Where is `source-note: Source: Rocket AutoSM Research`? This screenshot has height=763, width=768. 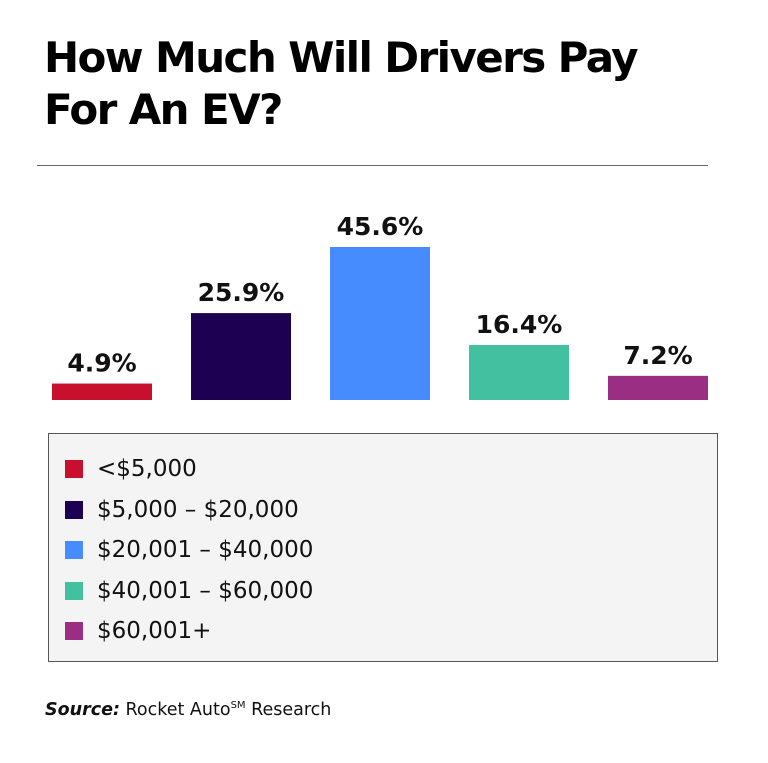
source-note: Source: Rocket AutoSM Research is located at coordinates (188, 710).